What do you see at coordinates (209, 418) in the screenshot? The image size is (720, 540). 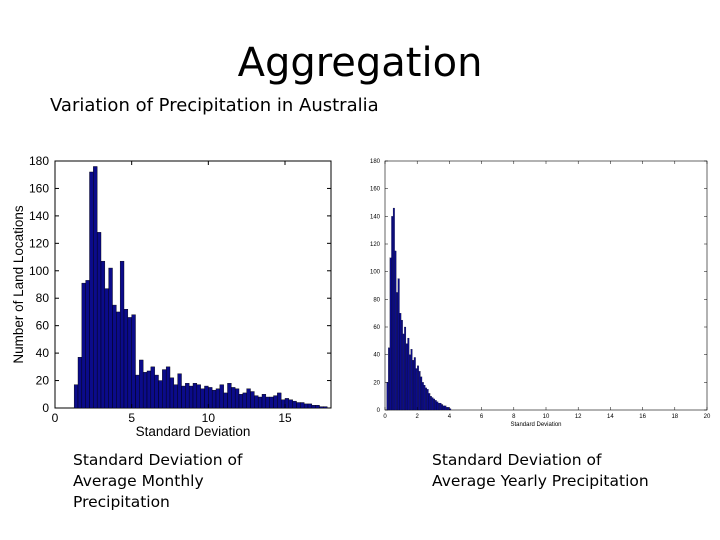 I see `xtick-label-0-2: 10` at bounding box center [209, 418].